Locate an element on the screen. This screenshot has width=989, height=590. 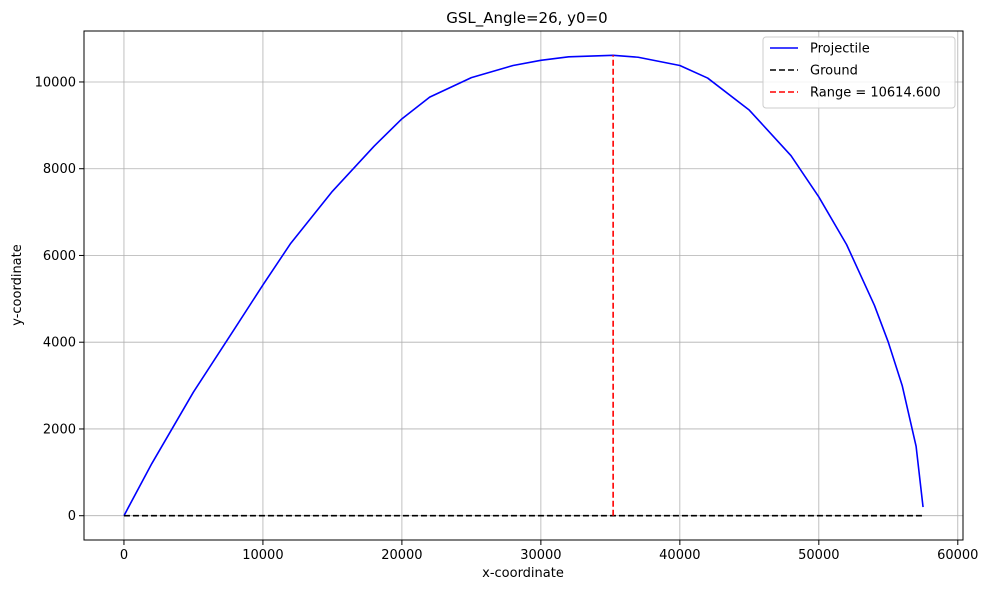
y-tick-label-5: 10000 is located at coordinates (55, 82).